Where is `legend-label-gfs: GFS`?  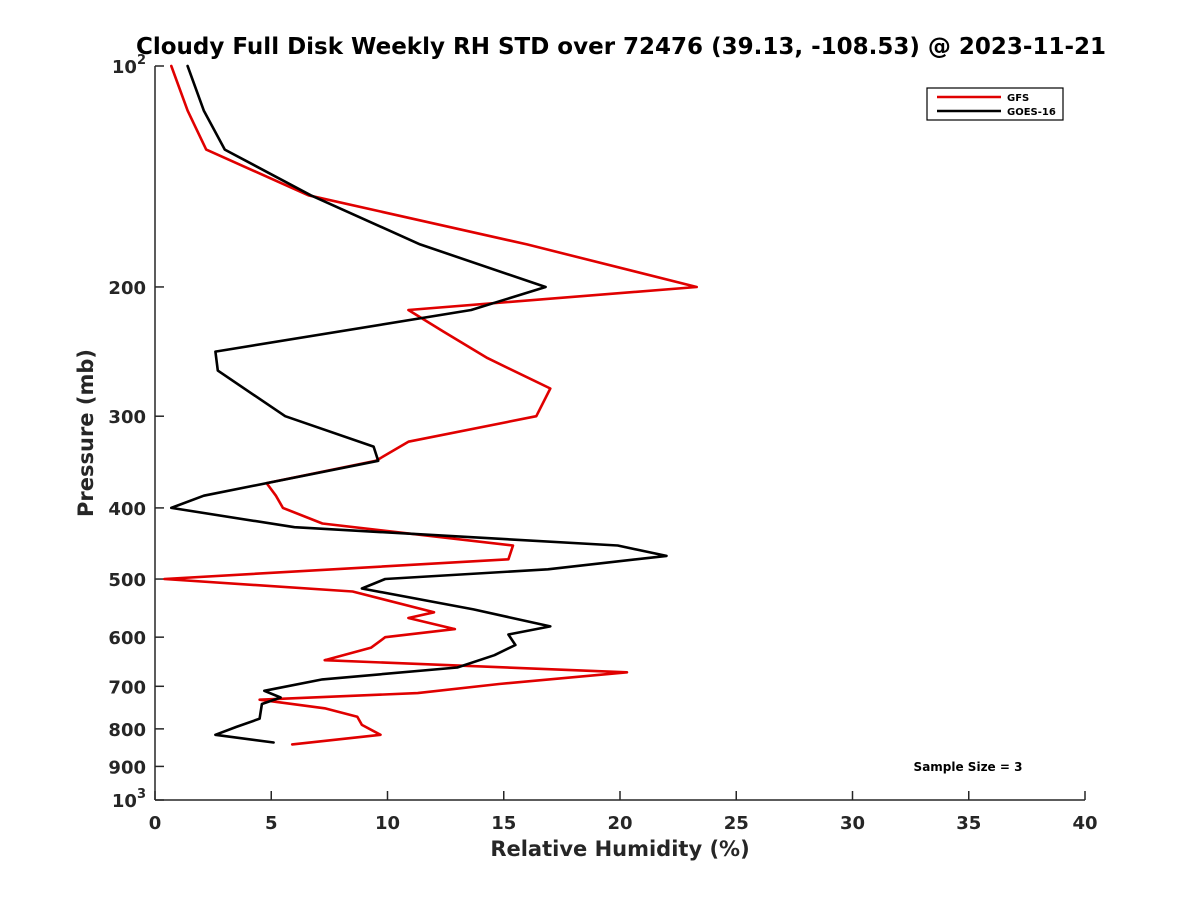
legend-label-gfs: GFS is located at coordinates (1018, 98).